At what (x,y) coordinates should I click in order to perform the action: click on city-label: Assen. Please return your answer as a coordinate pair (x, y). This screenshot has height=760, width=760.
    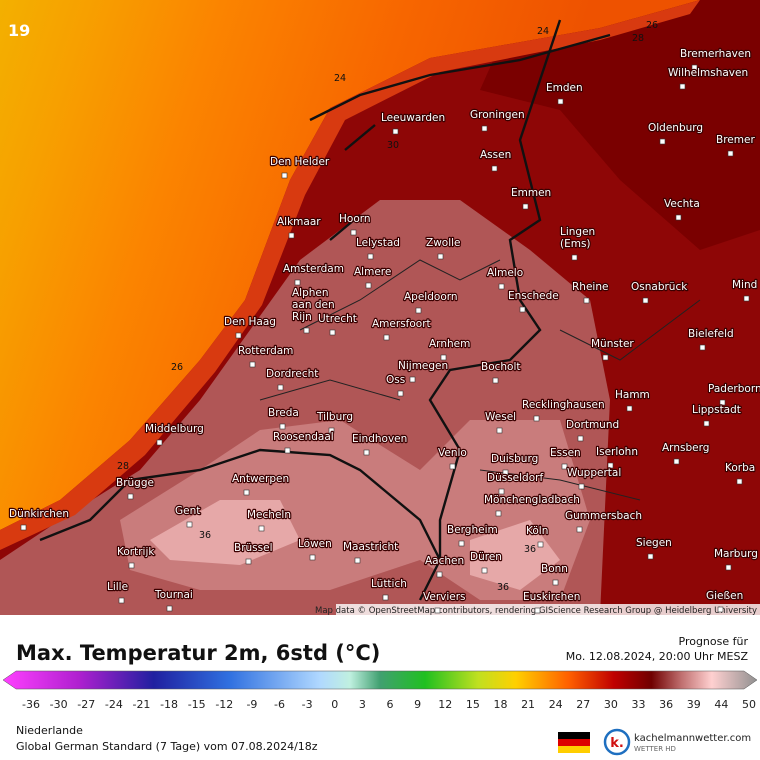
    Looking at the image, I should click on (495, 155).